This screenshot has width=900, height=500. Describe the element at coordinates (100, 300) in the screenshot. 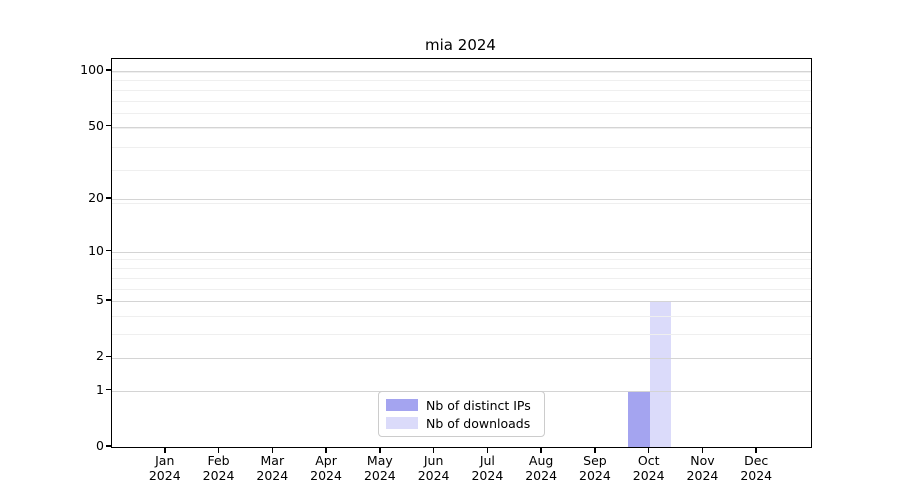

I see `y-tick-label-5: 5` at that location.